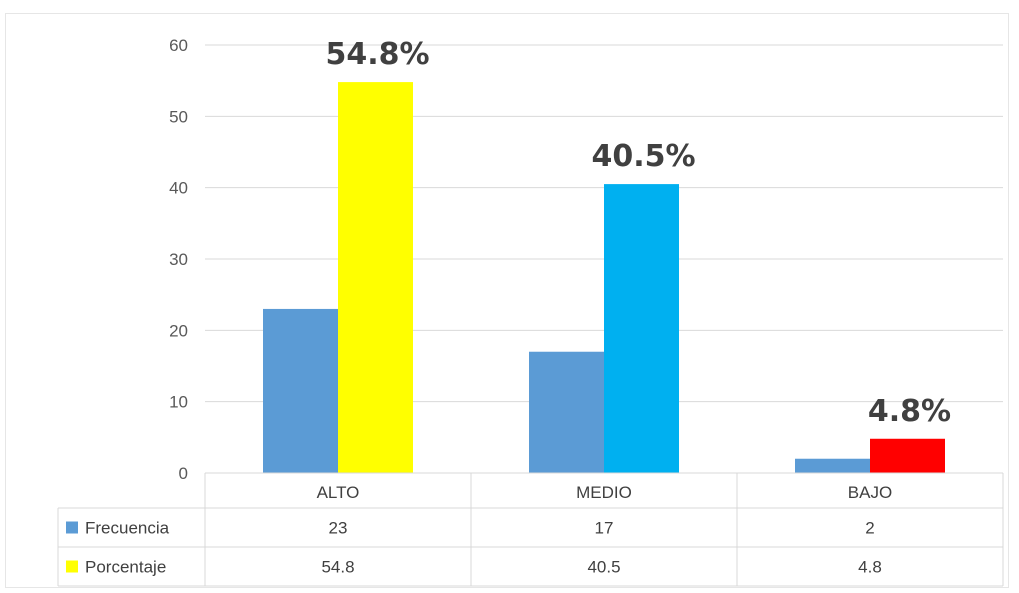 This screenshot has height=593, width=1019. I want to click on bar-frecuencia-medio, so click(566, 412).